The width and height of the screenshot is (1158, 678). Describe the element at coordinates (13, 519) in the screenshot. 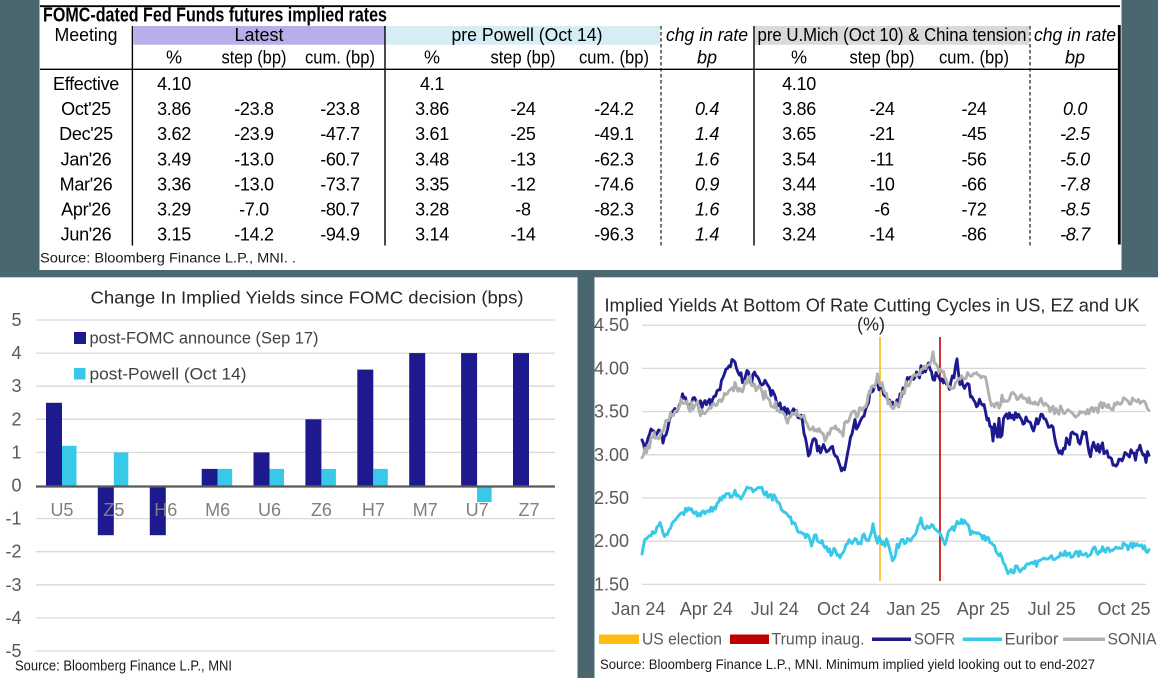

I see `svg-text: -1` at that location.